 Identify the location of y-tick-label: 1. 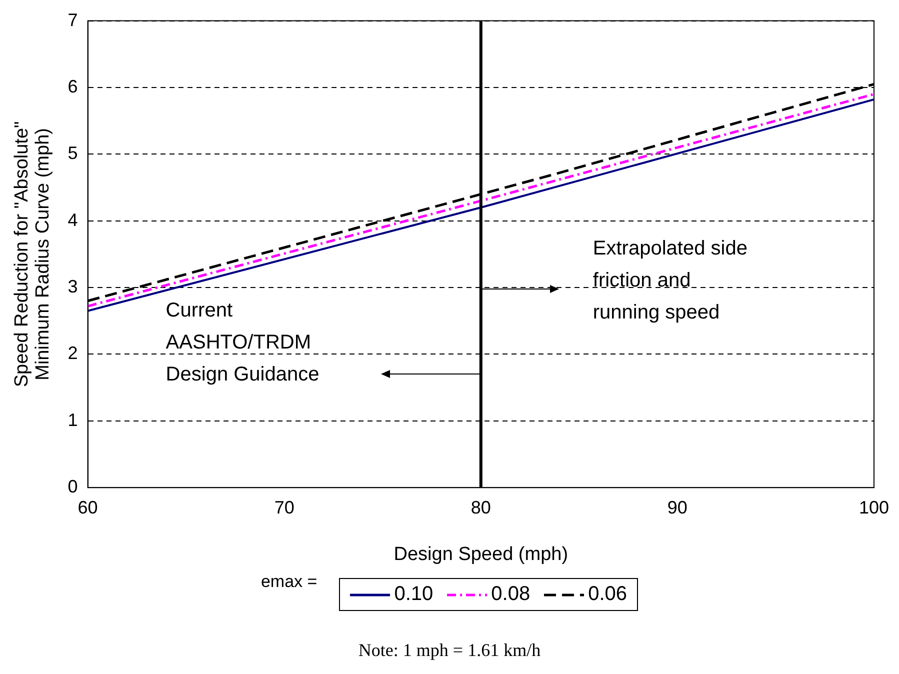
(73, 420).